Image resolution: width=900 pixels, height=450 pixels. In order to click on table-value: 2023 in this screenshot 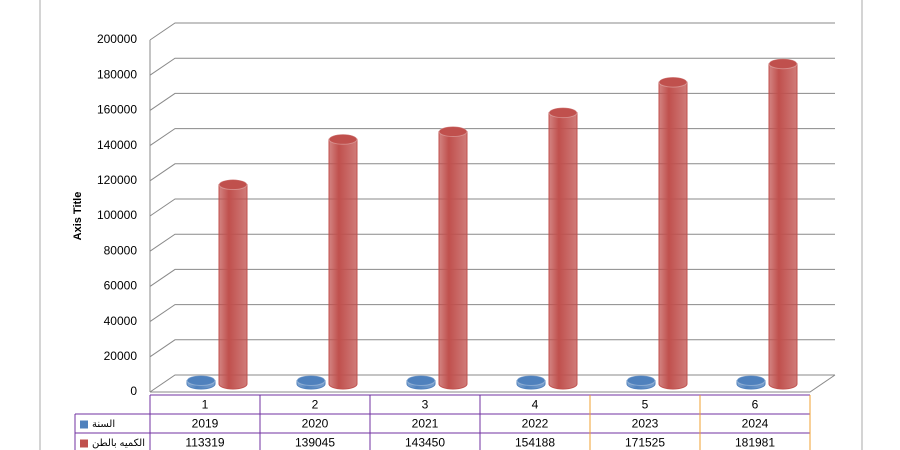, I will do `click(645, 424)`.